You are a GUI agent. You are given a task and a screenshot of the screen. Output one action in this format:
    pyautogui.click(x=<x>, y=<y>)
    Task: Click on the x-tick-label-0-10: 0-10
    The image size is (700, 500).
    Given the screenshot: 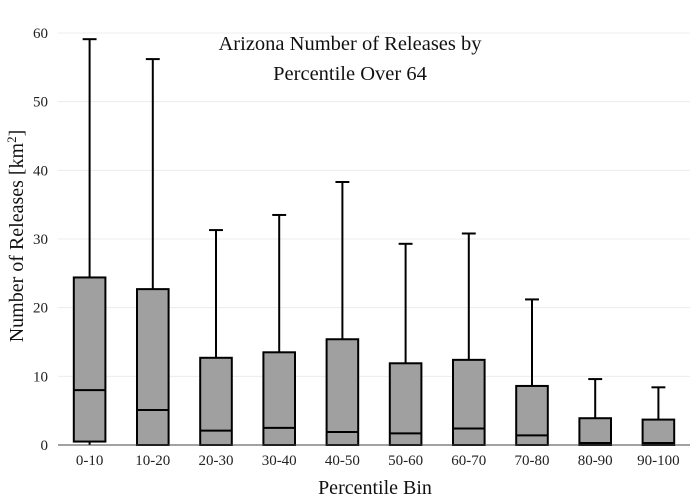 What is the action you would take?
    pyautogui.click(x=90, y=461)
    